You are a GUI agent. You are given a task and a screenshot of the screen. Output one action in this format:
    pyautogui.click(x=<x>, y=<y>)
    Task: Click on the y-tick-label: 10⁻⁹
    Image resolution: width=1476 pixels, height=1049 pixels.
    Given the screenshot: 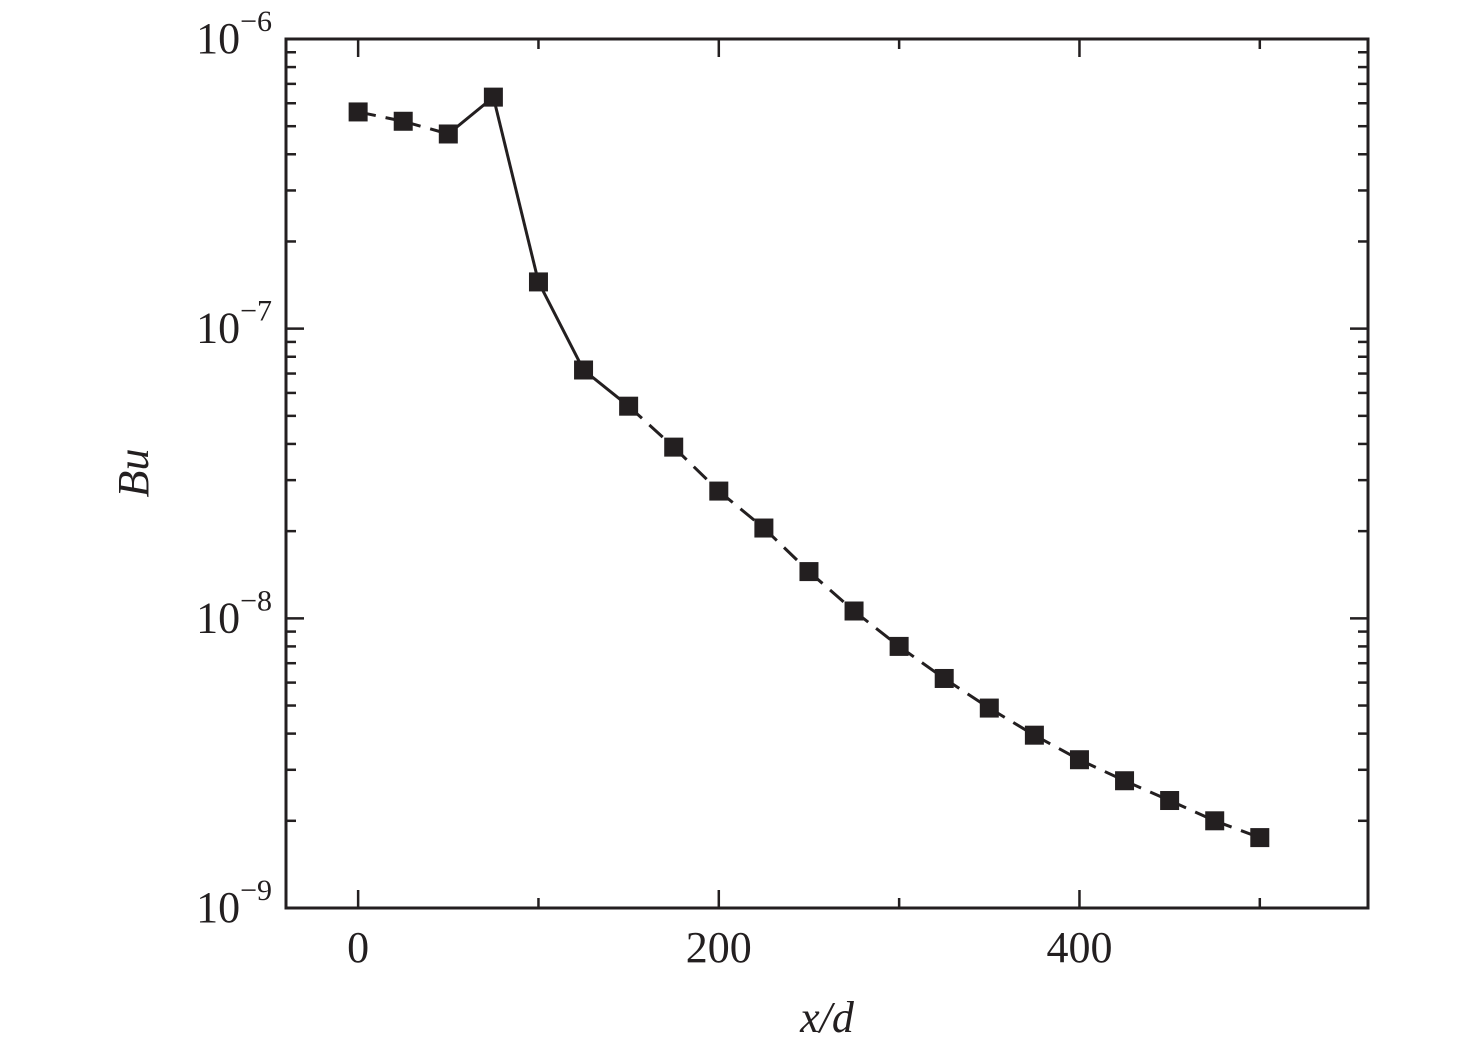 What is the action you would take?
    pyautogui.click(x=234, y=903)
    